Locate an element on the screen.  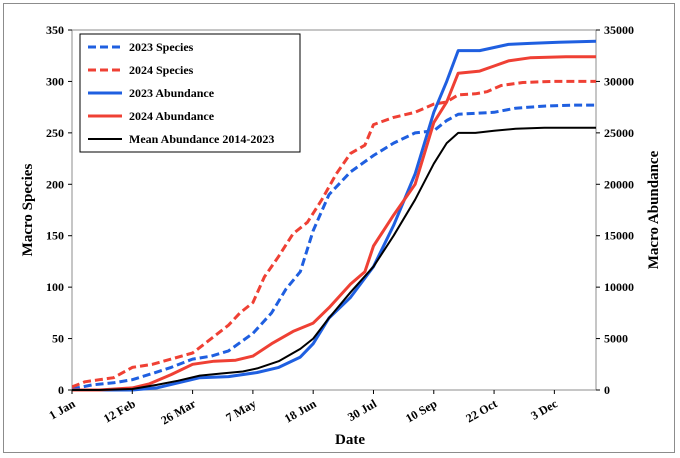
y-right-tick-label: 20000 is located at coordinates (619, 184).